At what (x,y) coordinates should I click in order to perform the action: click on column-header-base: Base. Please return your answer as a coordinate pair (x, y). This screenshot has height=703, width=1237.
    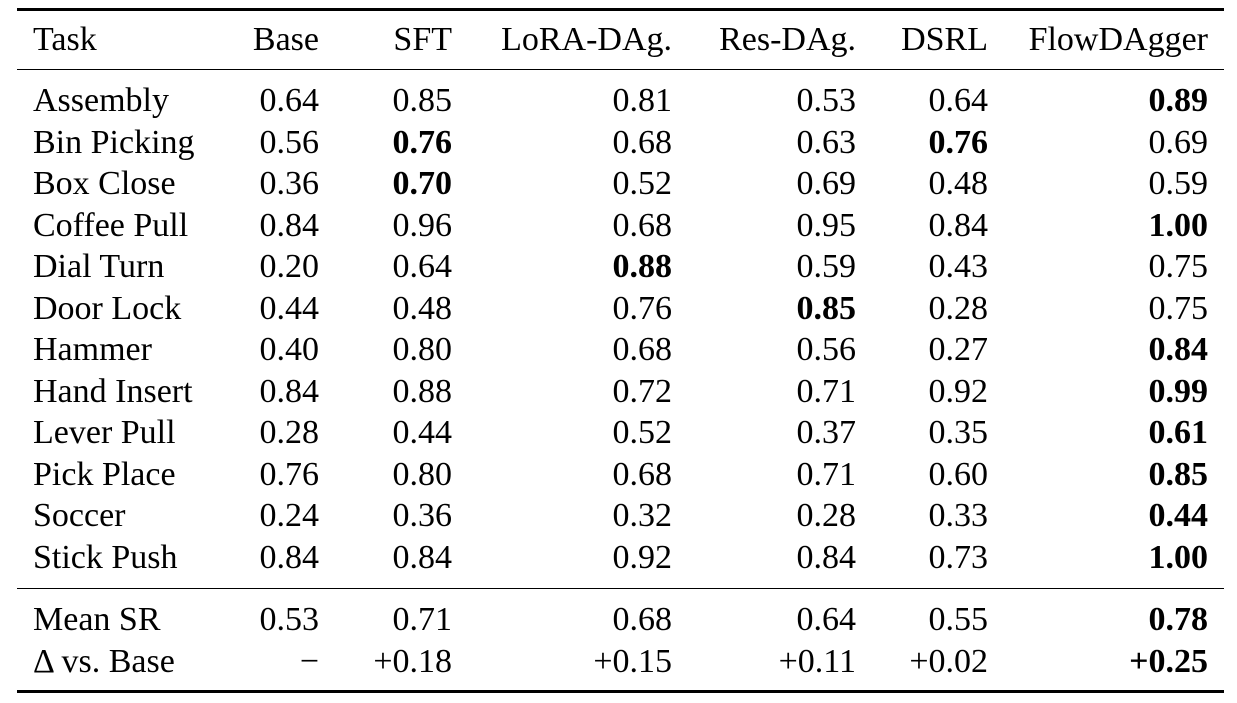
    Looking at the image, I should click on (280, 39).